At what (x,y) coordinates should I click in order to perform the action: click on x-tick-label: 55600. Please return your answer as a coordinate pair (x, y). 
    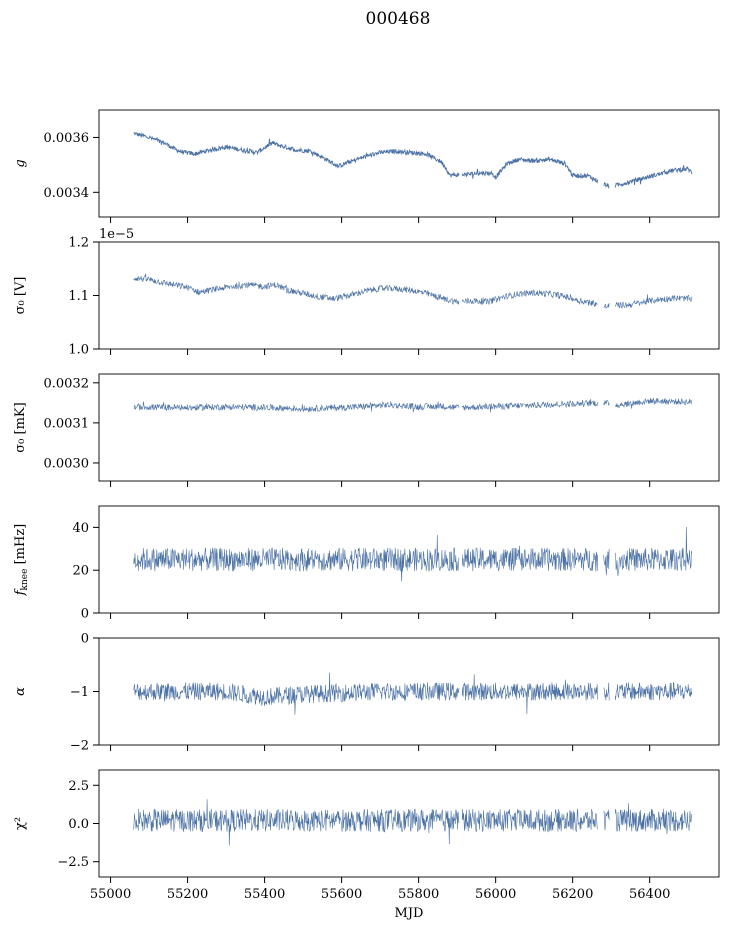
    Looking at the image, I should click on (341, 894).